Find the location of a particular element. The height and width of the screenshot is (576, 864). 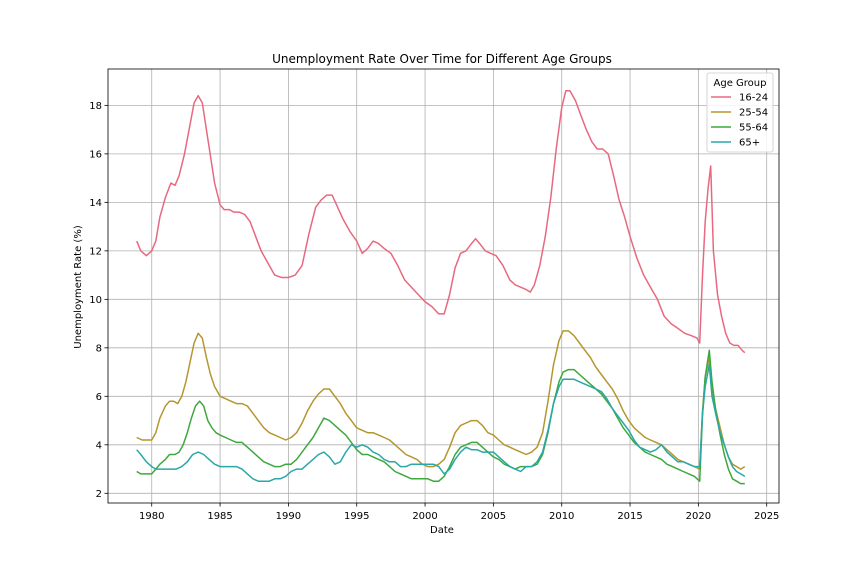

y-axis: 2 4 6 8 10 12 14 16 18 is located at coordinates (98, 300).